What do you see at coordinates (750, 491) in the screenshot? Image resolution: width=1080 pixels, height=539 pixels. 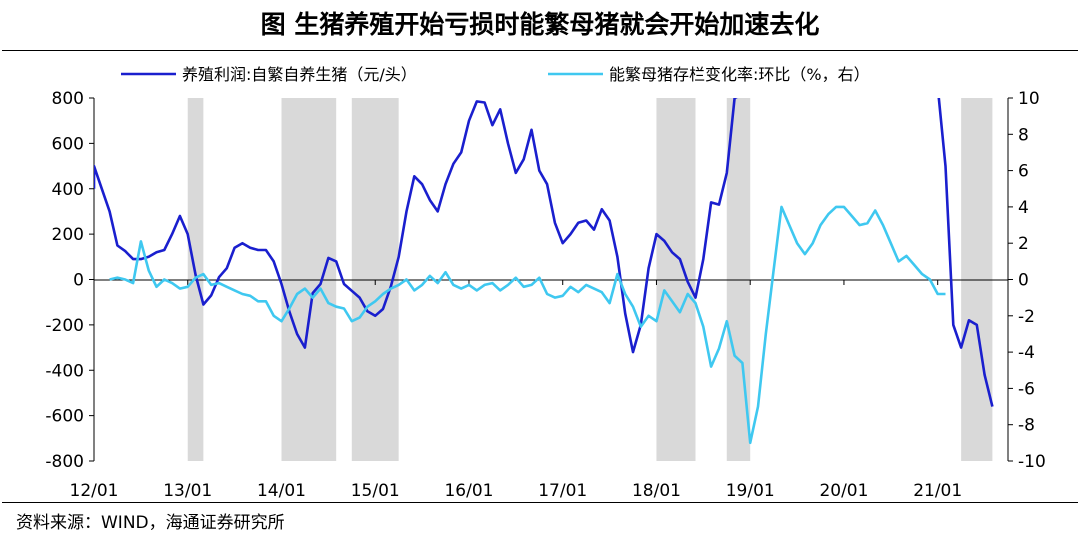 I see `x-tick-label: 19/01` at bounding box center [750, 491].